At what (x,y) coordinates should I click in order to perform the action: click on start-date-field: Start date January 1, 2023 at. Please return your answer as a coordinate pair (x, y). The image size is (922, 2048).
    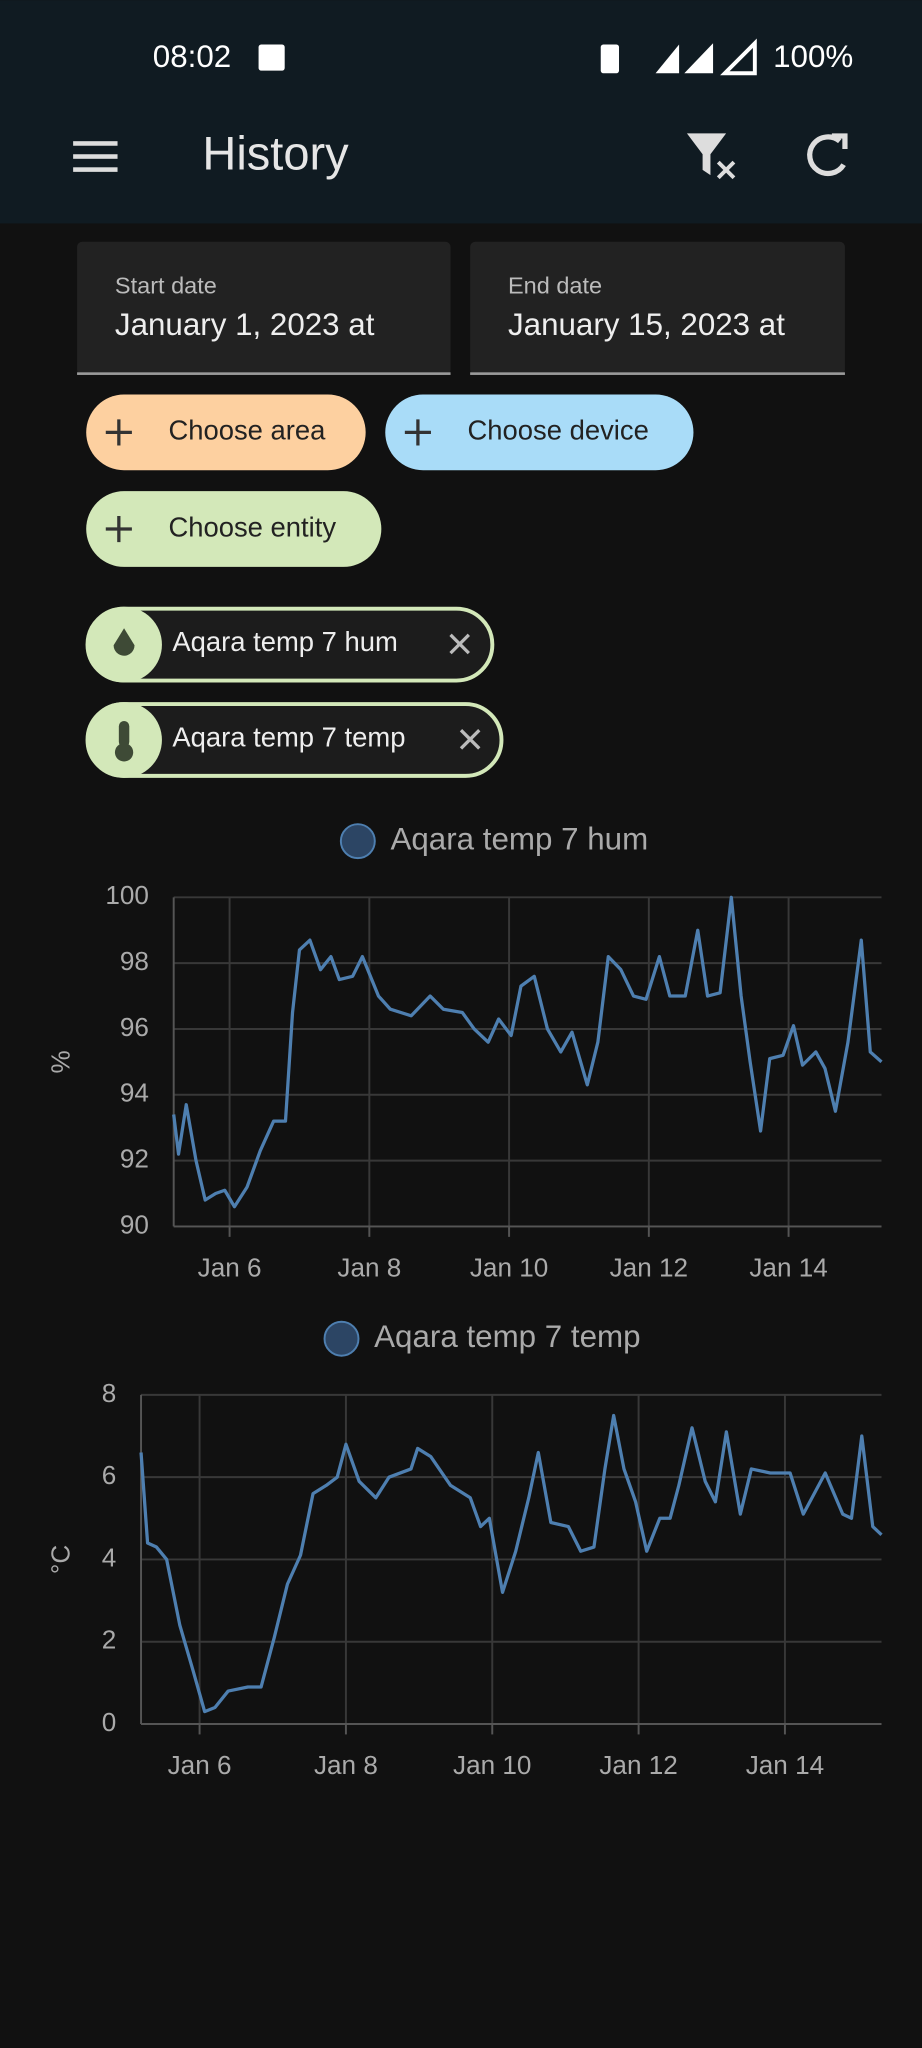
    Looking at the image, I should click on (264, 308).